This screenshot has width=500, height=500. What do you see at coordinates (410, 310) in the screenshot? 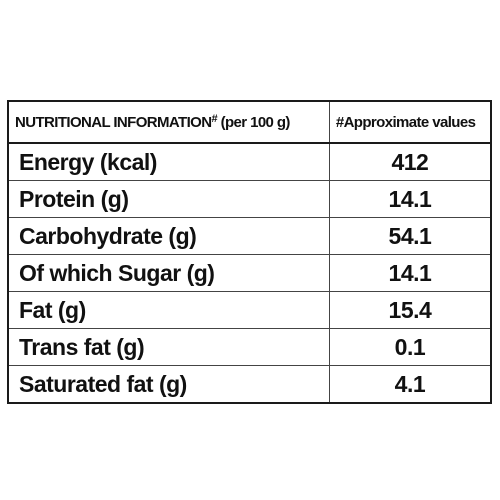
I see `nutrient-value: 15.4` at bounding box center [410, 310].